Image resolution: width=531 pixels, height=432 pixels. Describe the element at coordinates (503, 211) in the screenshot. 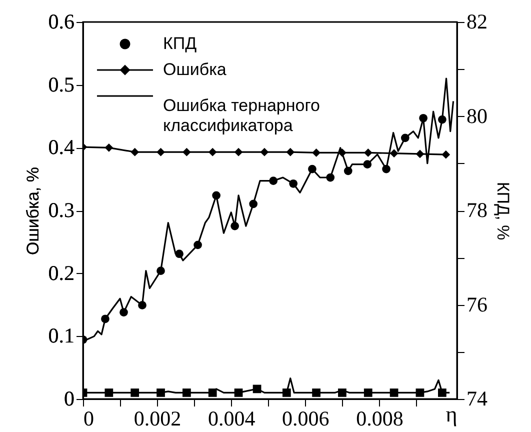

I see `y2-axis-title: КПД, %` at that location.